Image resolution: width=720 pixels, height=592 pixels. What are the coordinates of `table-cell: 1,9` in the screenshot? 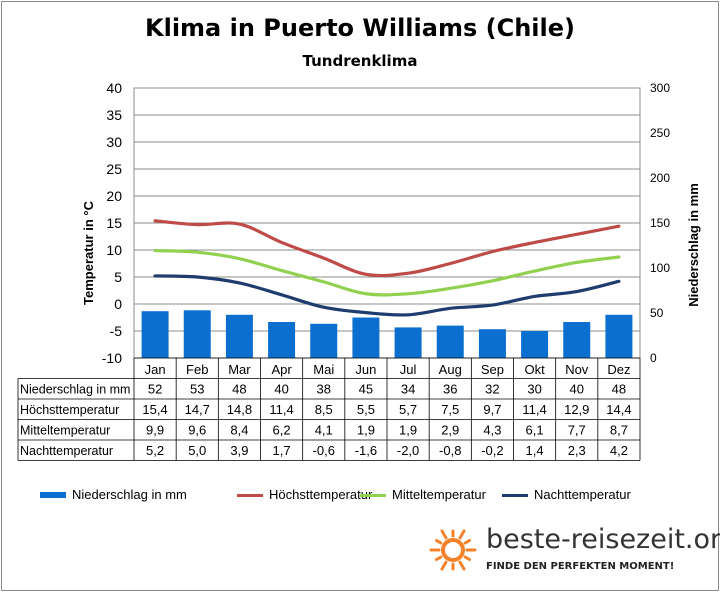 It's located at (366, 430).